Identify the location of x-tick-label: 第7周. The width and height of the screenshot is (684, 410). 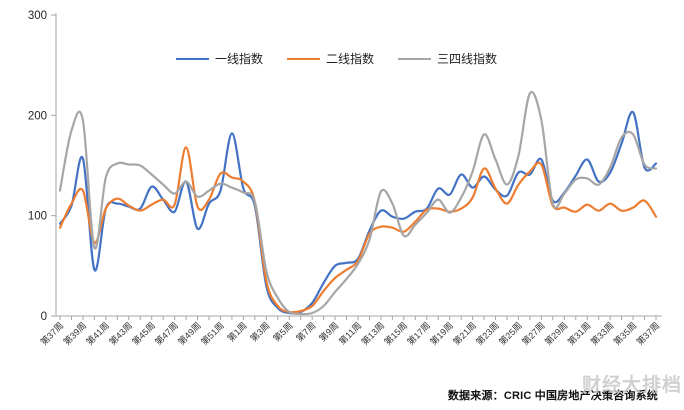
(306, 332).